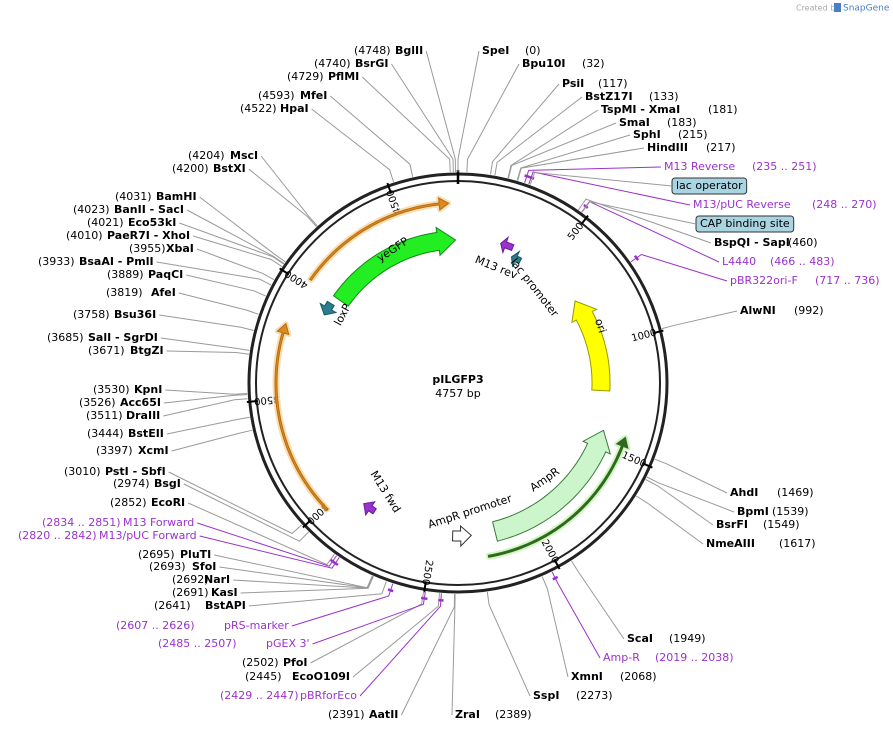 This screenshot has height=732, width=893. I want to click on site-position: (215), so click(693, 134).